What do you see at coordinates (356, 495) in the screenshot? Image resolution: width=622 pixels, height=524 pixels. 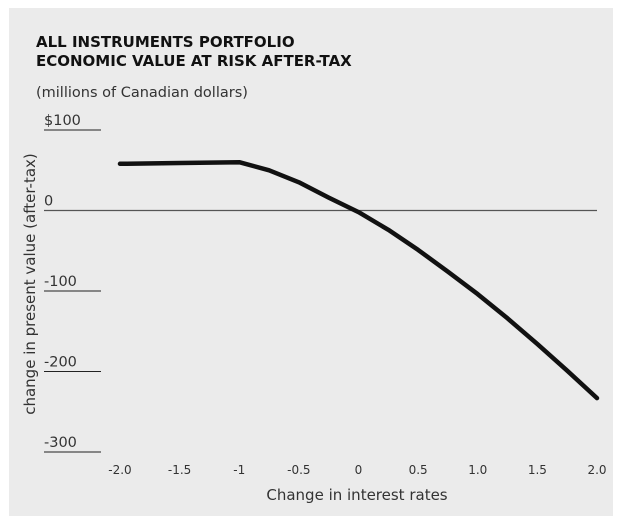 I see `x-axis-label: Change in interest rates` at bounding box center [356, 495].